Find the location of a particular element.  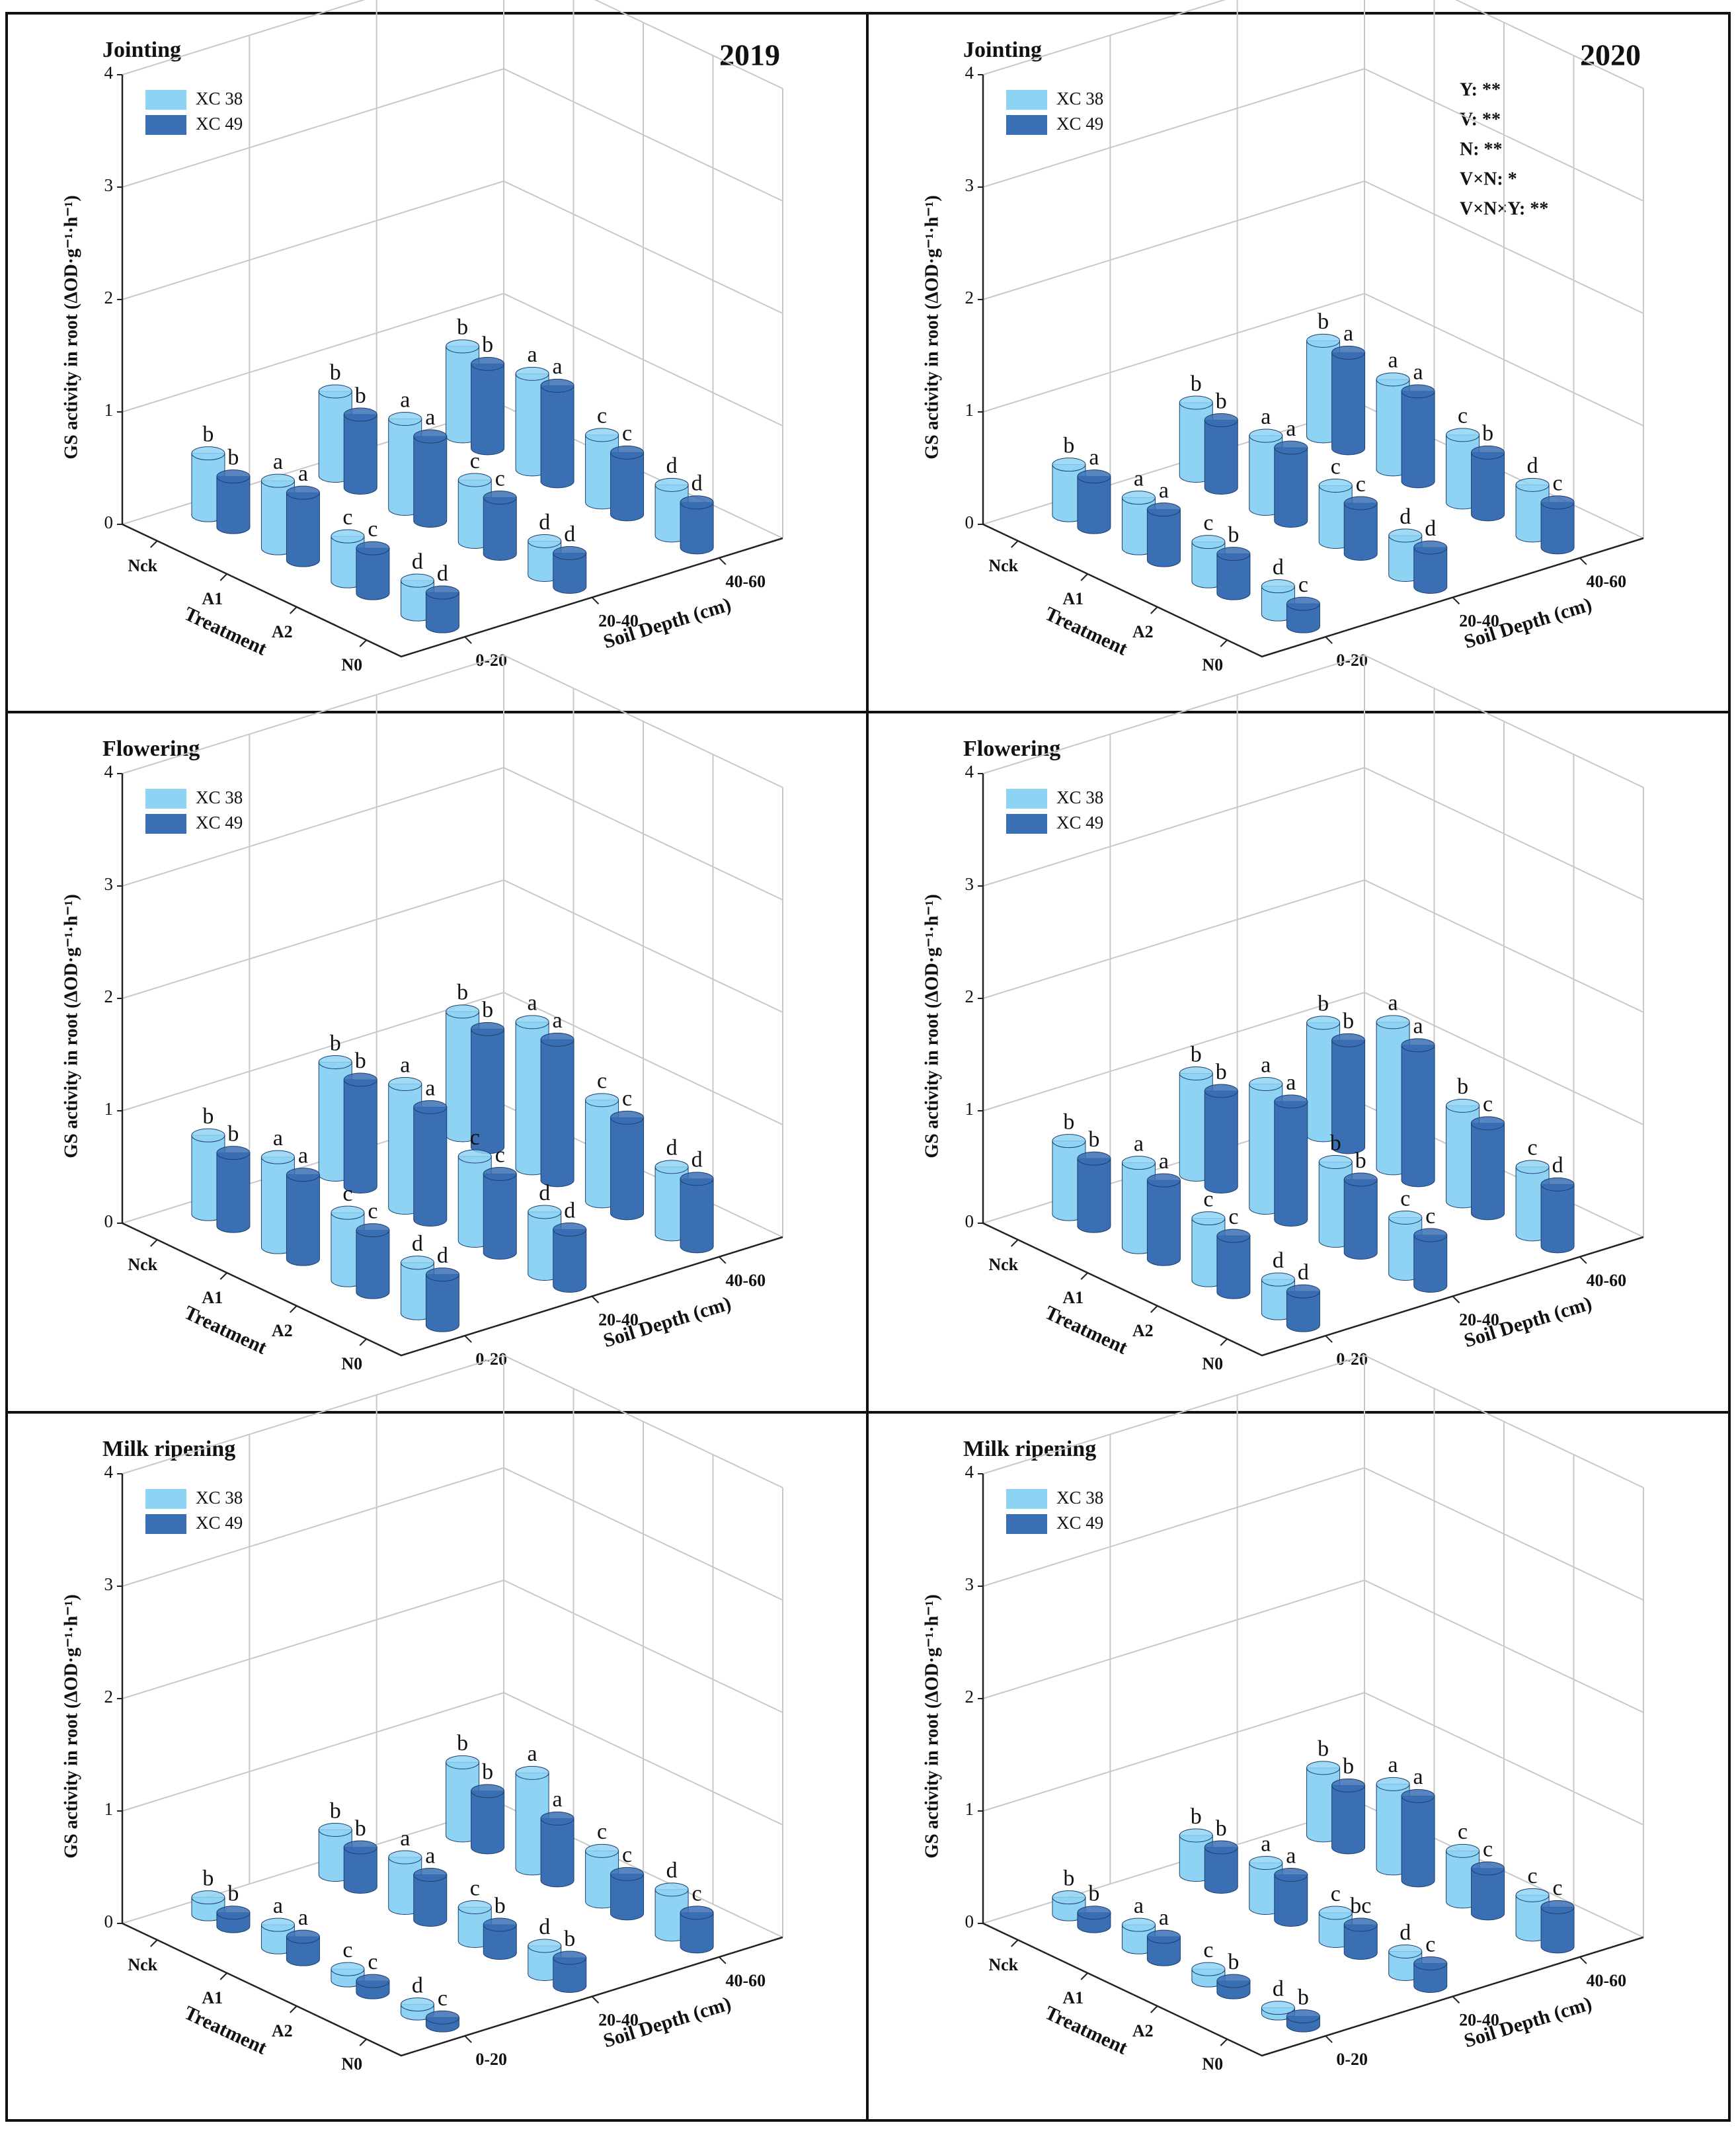

y-tick-label: 4 is located at coordinates (970, 1472).